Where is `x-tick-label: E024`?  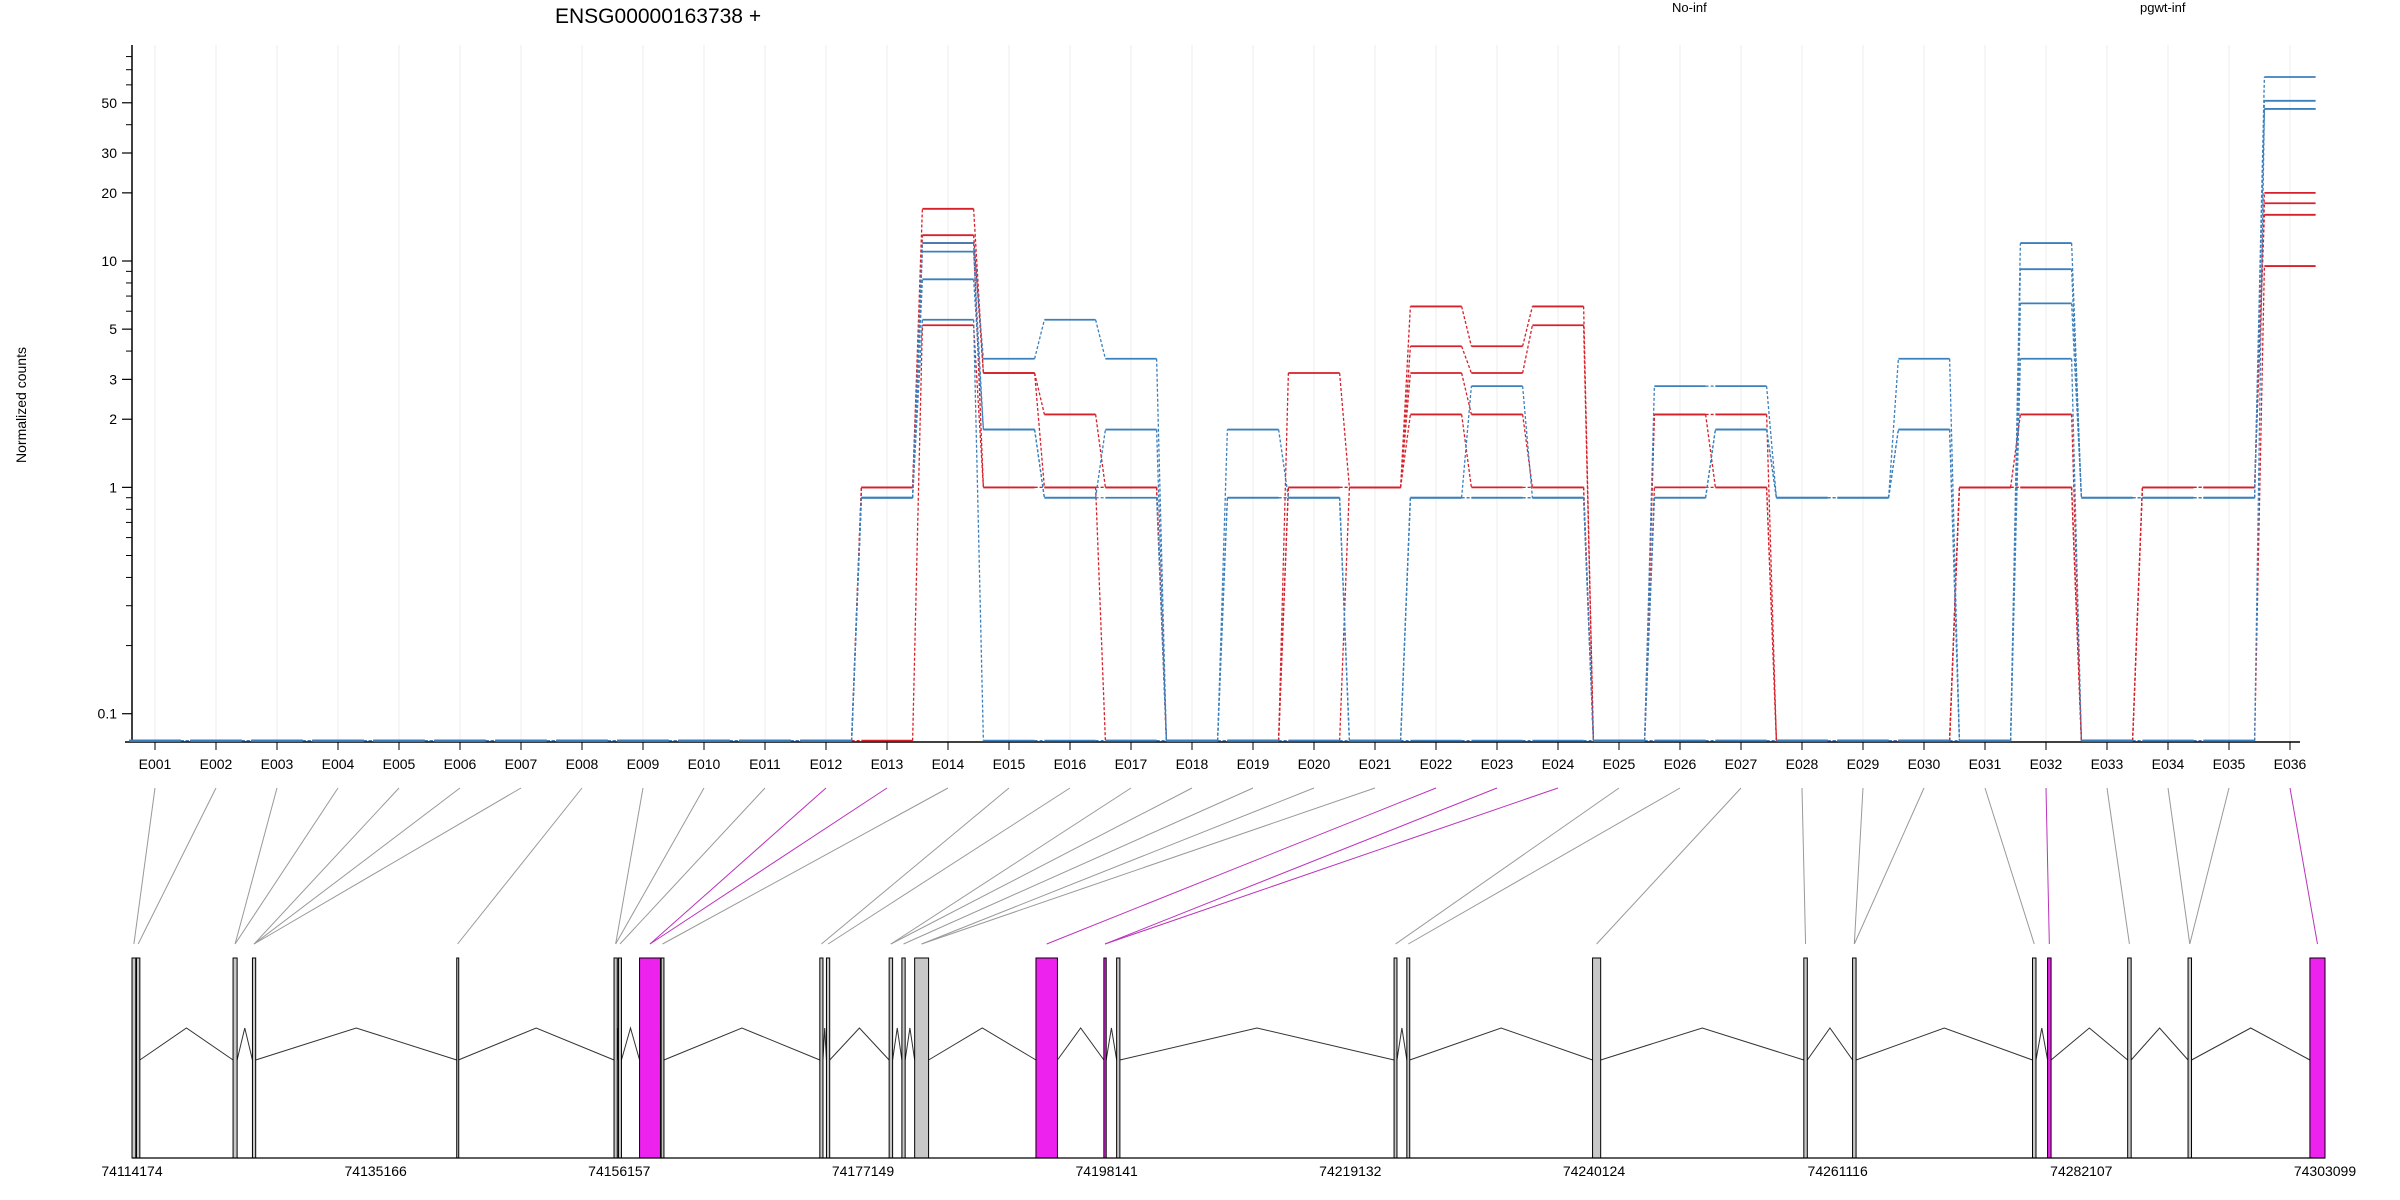 x-tick-label: E024 is located at coordinates (1558, 764).